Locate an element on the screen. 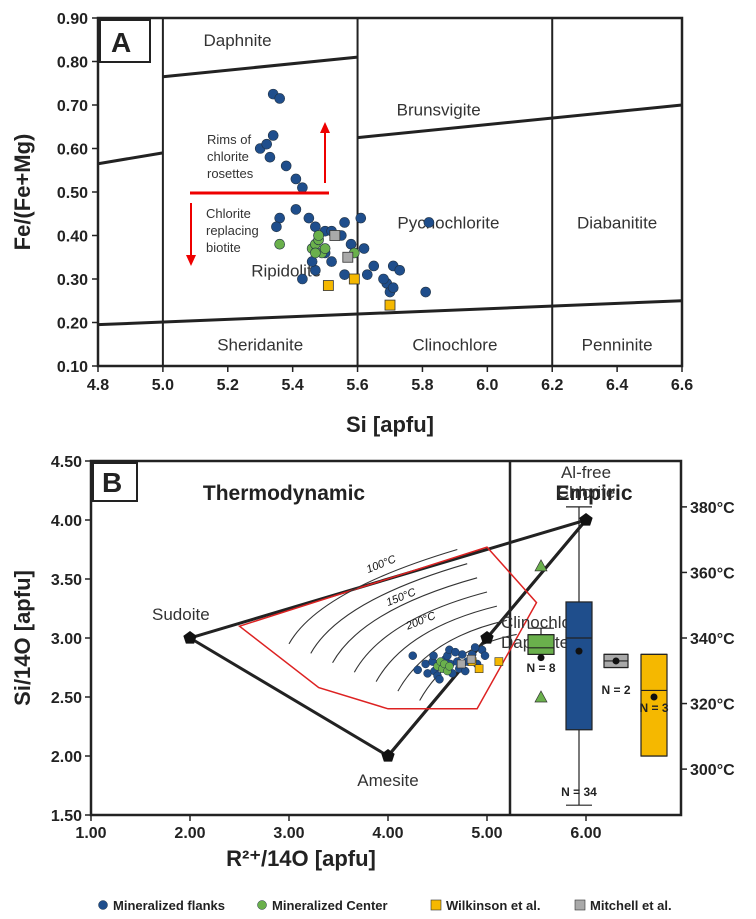 The image size is (756, 919). empiric-title: Empiric is located at coordinates (593, 493).